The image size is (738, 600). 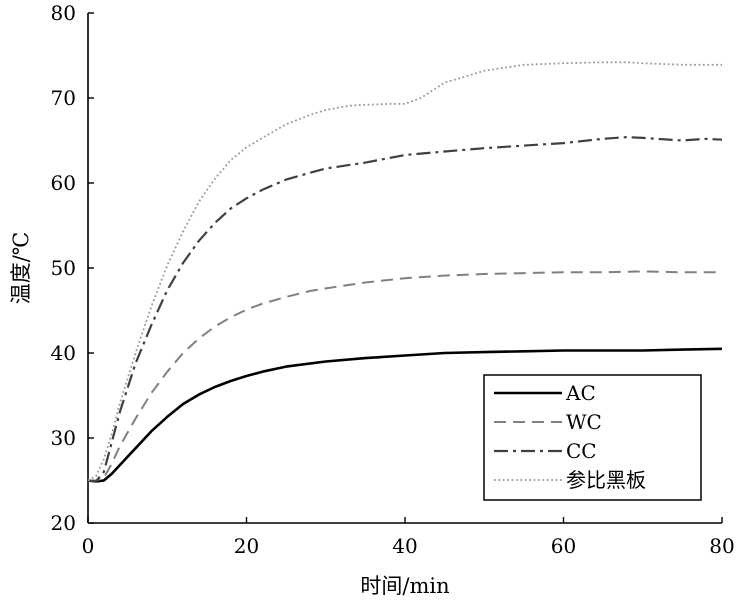 I want to click on y-tick-label: 50, so click(x=63, y=268).